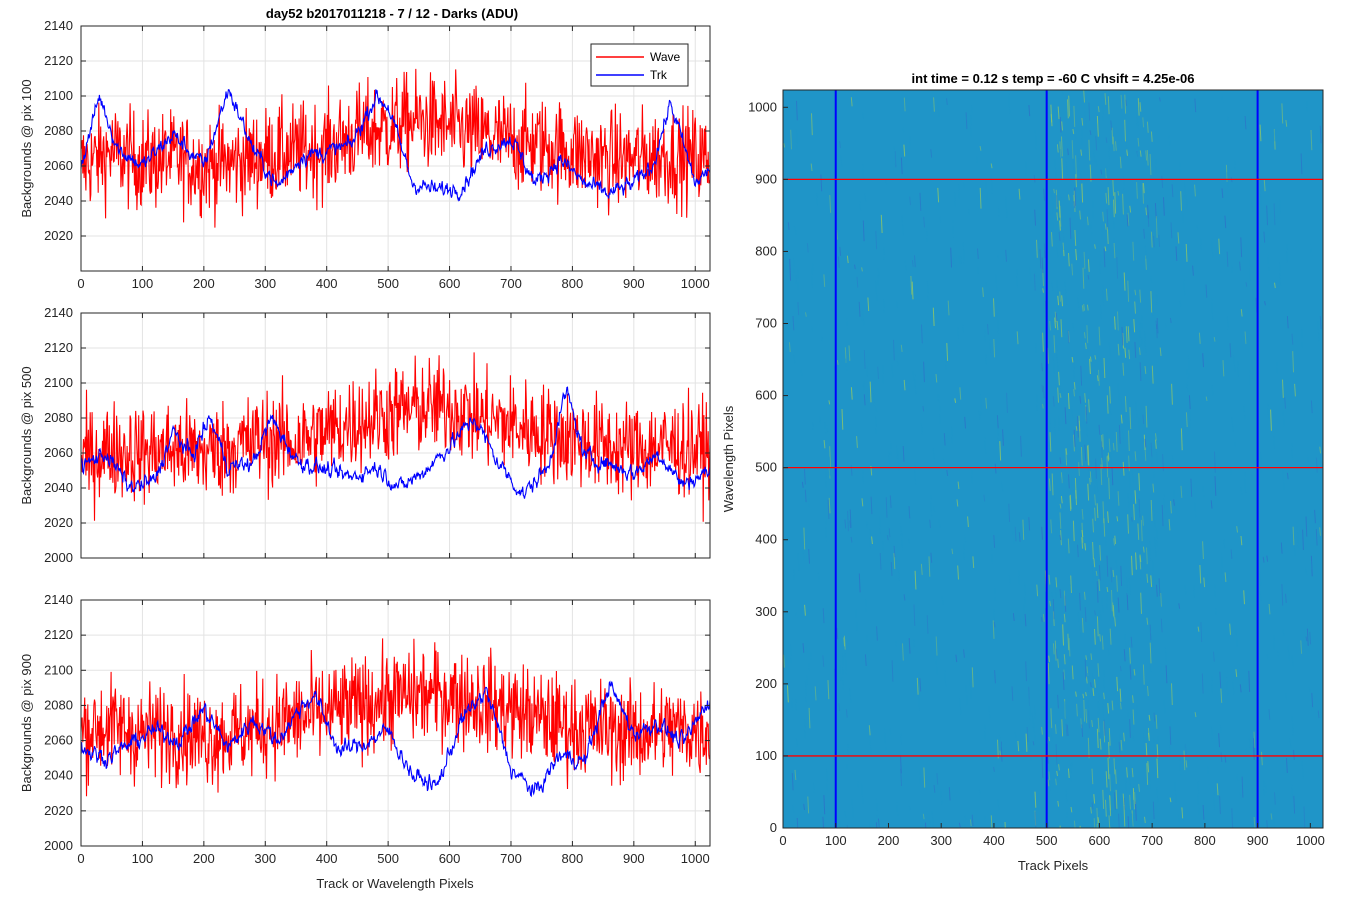 The height and width of the screenshot is (900, 1350). What do you see at coordinates (395, 435) in the screenshot?
I see `axes-box` at bounding box center [395, 435].